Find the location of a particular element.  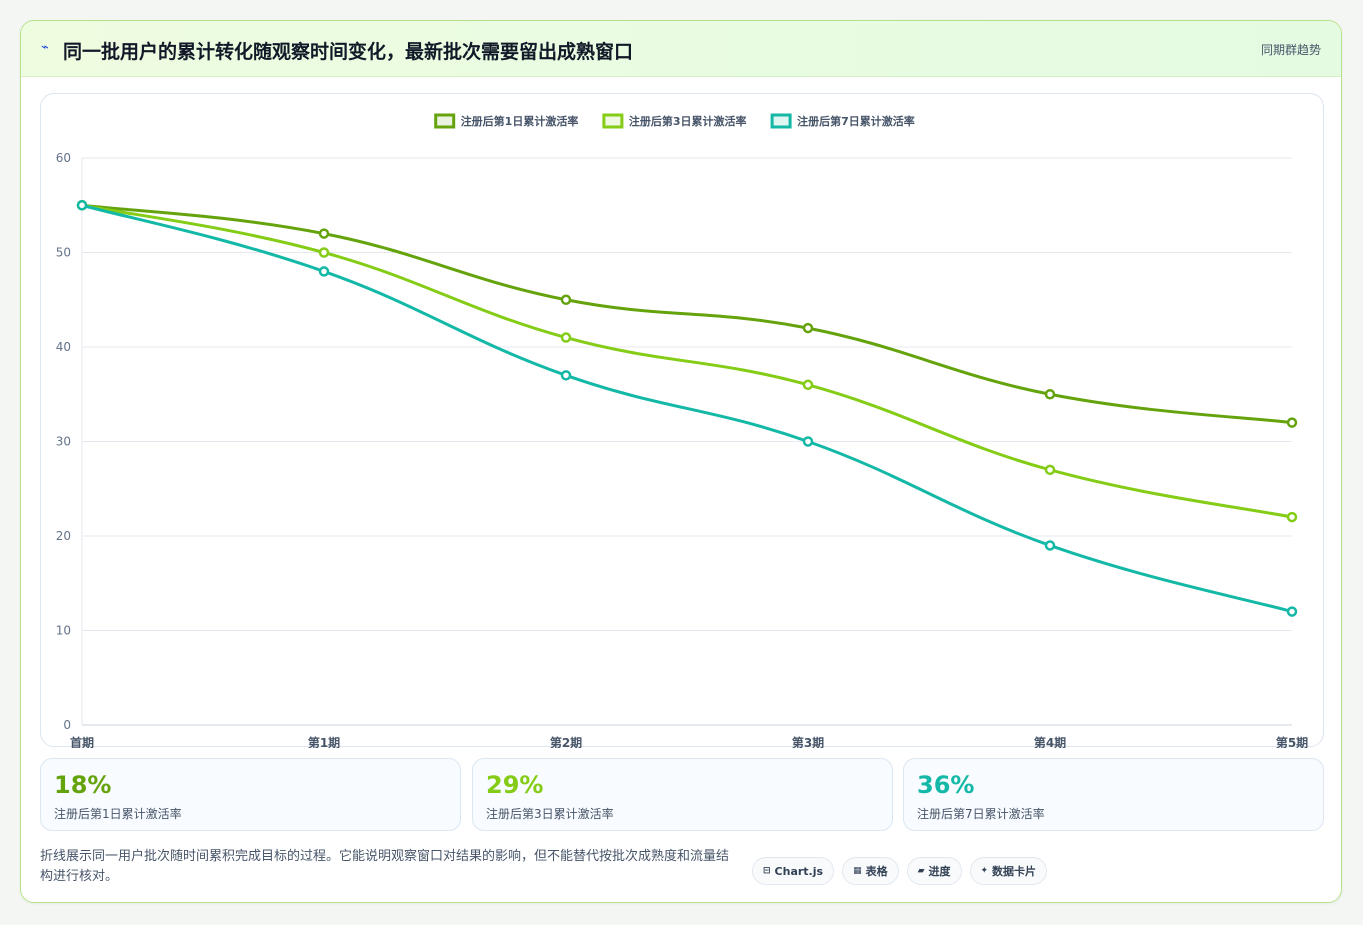

tag-label: 进度 is located at coordinates (939, 871).